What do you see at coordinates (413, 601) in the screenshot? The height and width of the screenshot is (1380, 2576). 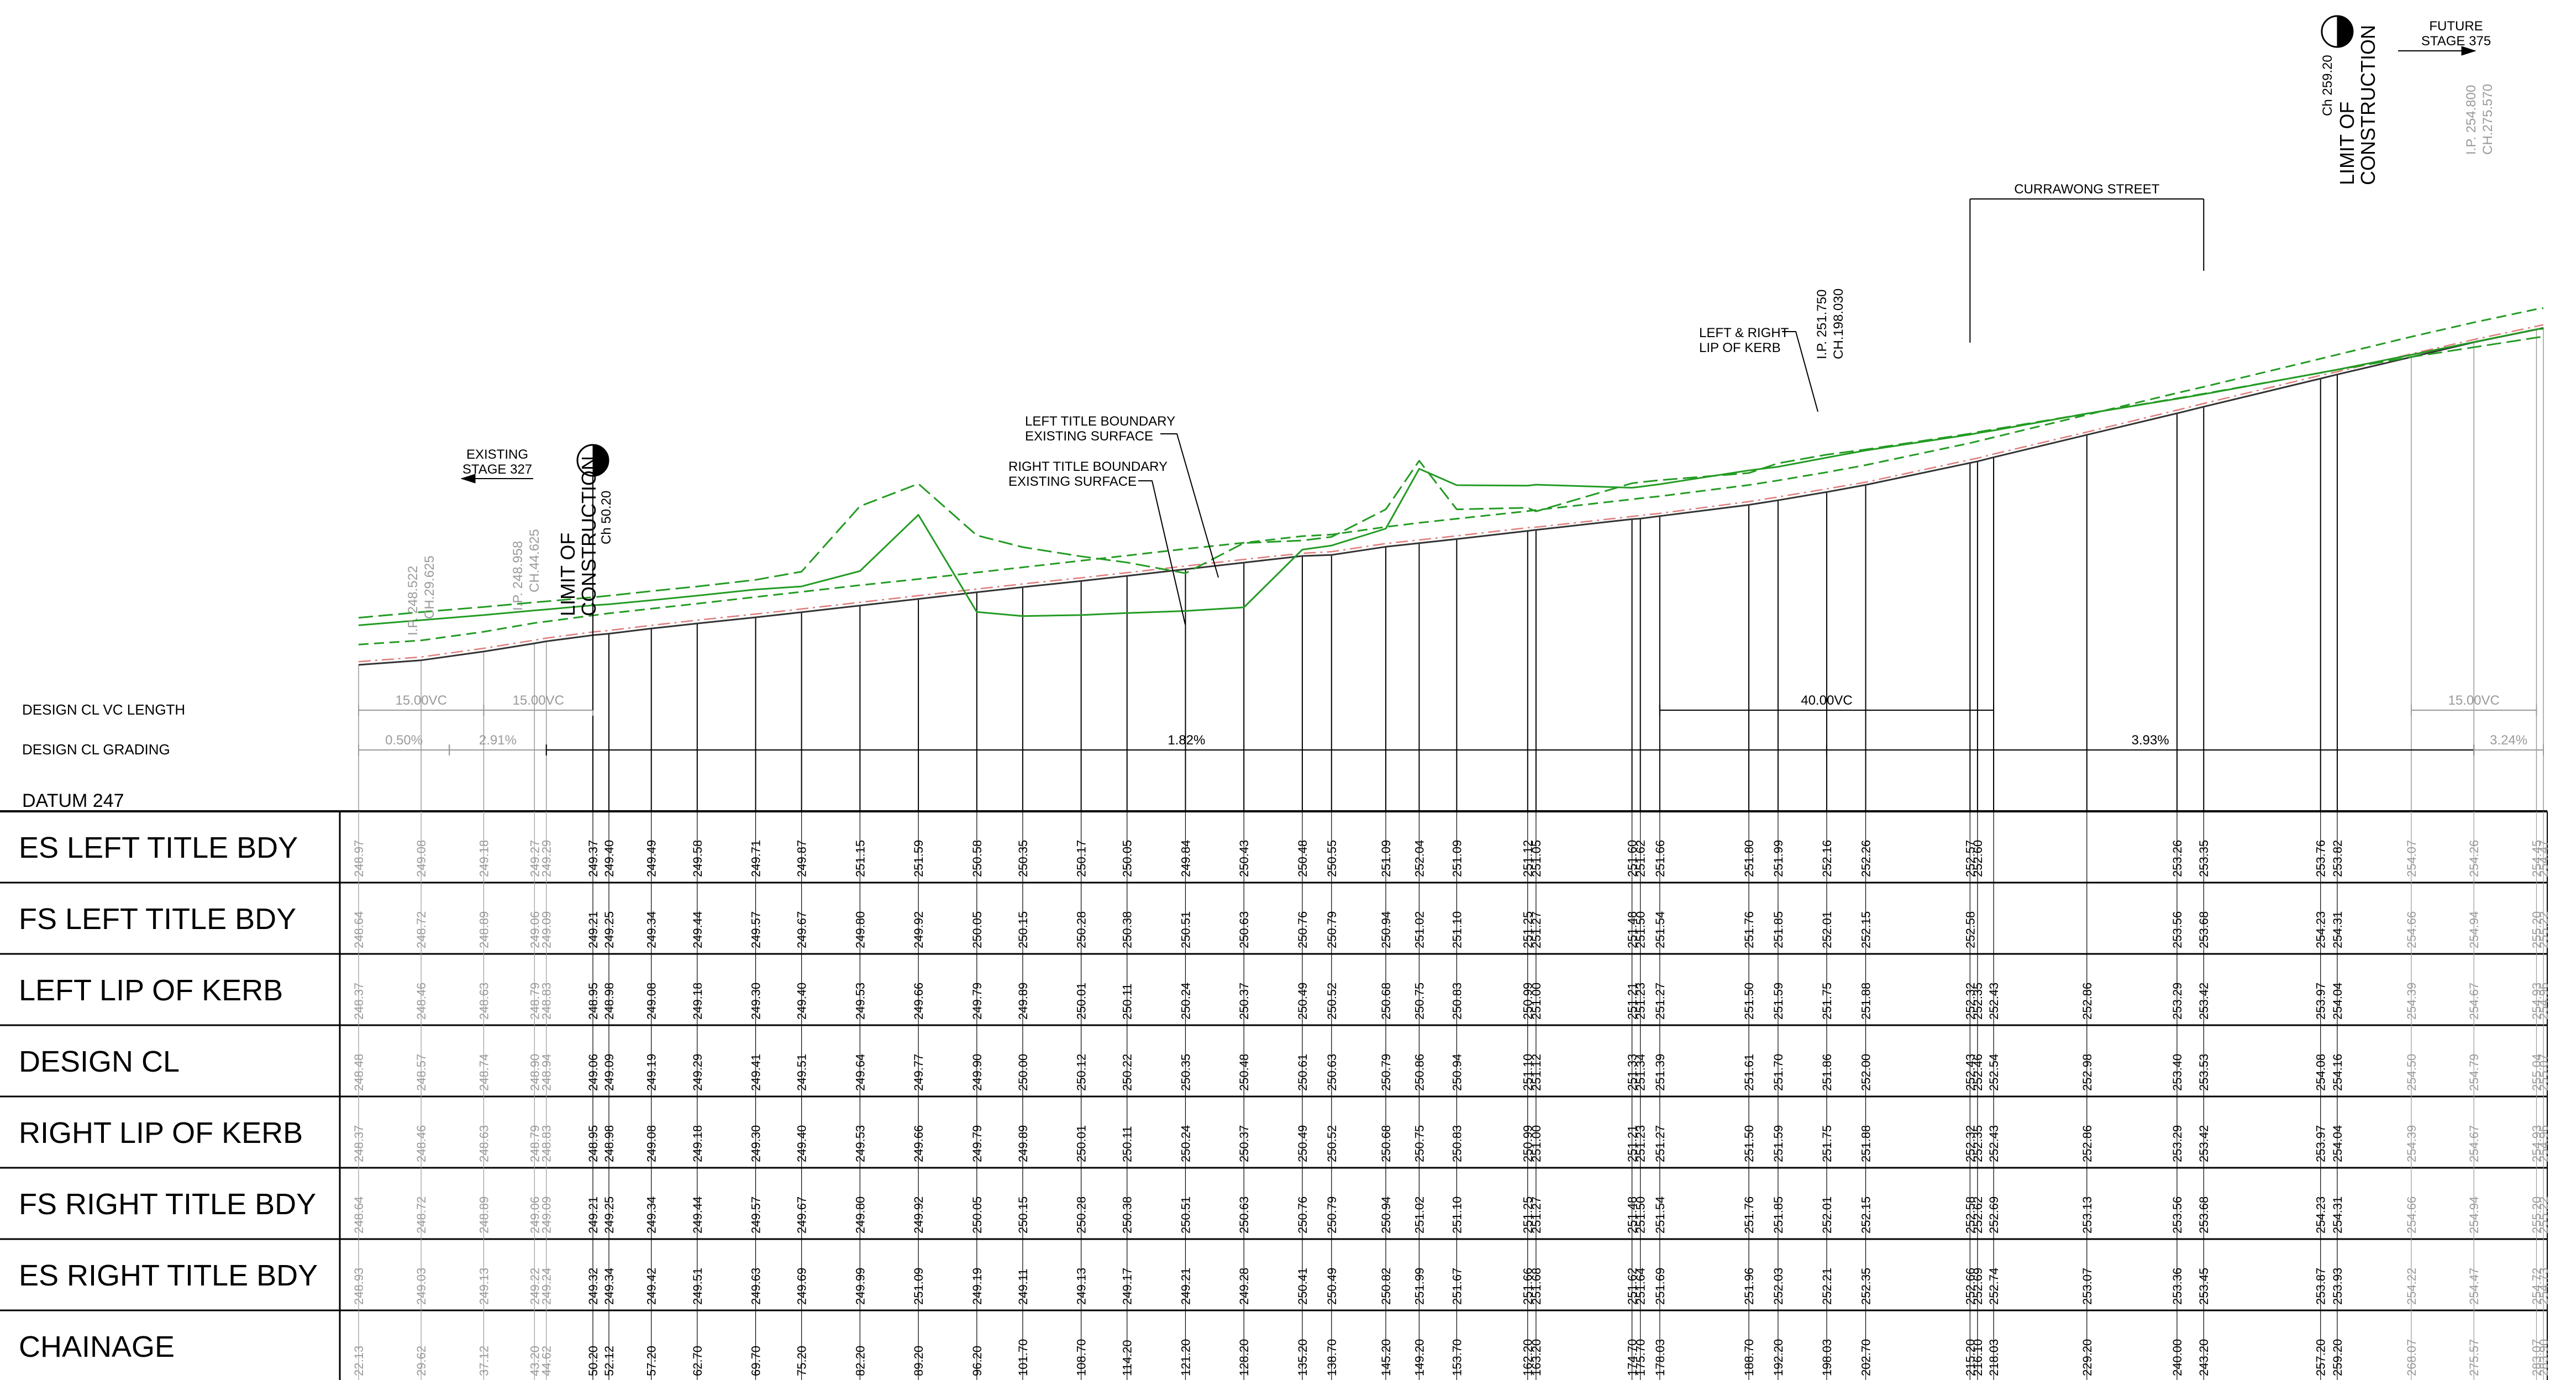 I see `ip1-label-1: I.P. 248.522` at bounding box center [413, 601].